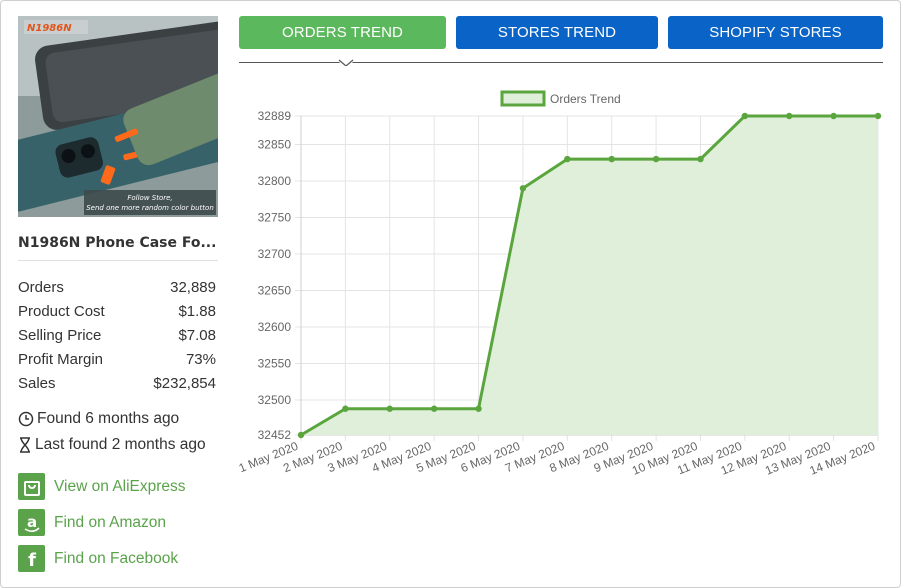 The image size is (901, 588). I want to click on stat-product-cost: Product Cost $1.88, so click(117, 315).